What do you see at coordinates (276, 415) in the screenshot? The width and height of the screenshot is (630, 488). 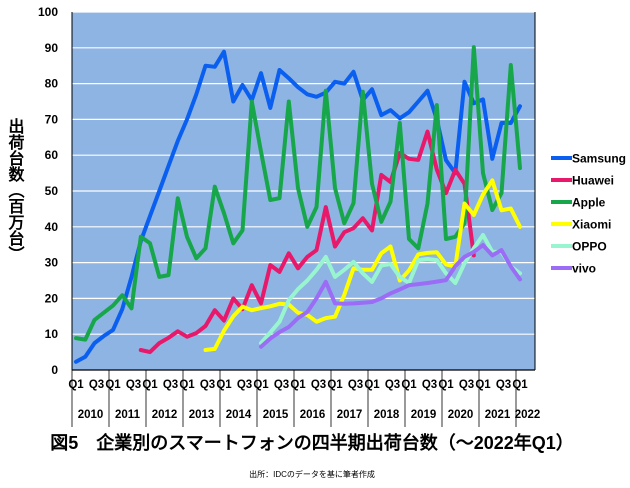 I see `year-label: 2015` at bounding box center [276, 415].